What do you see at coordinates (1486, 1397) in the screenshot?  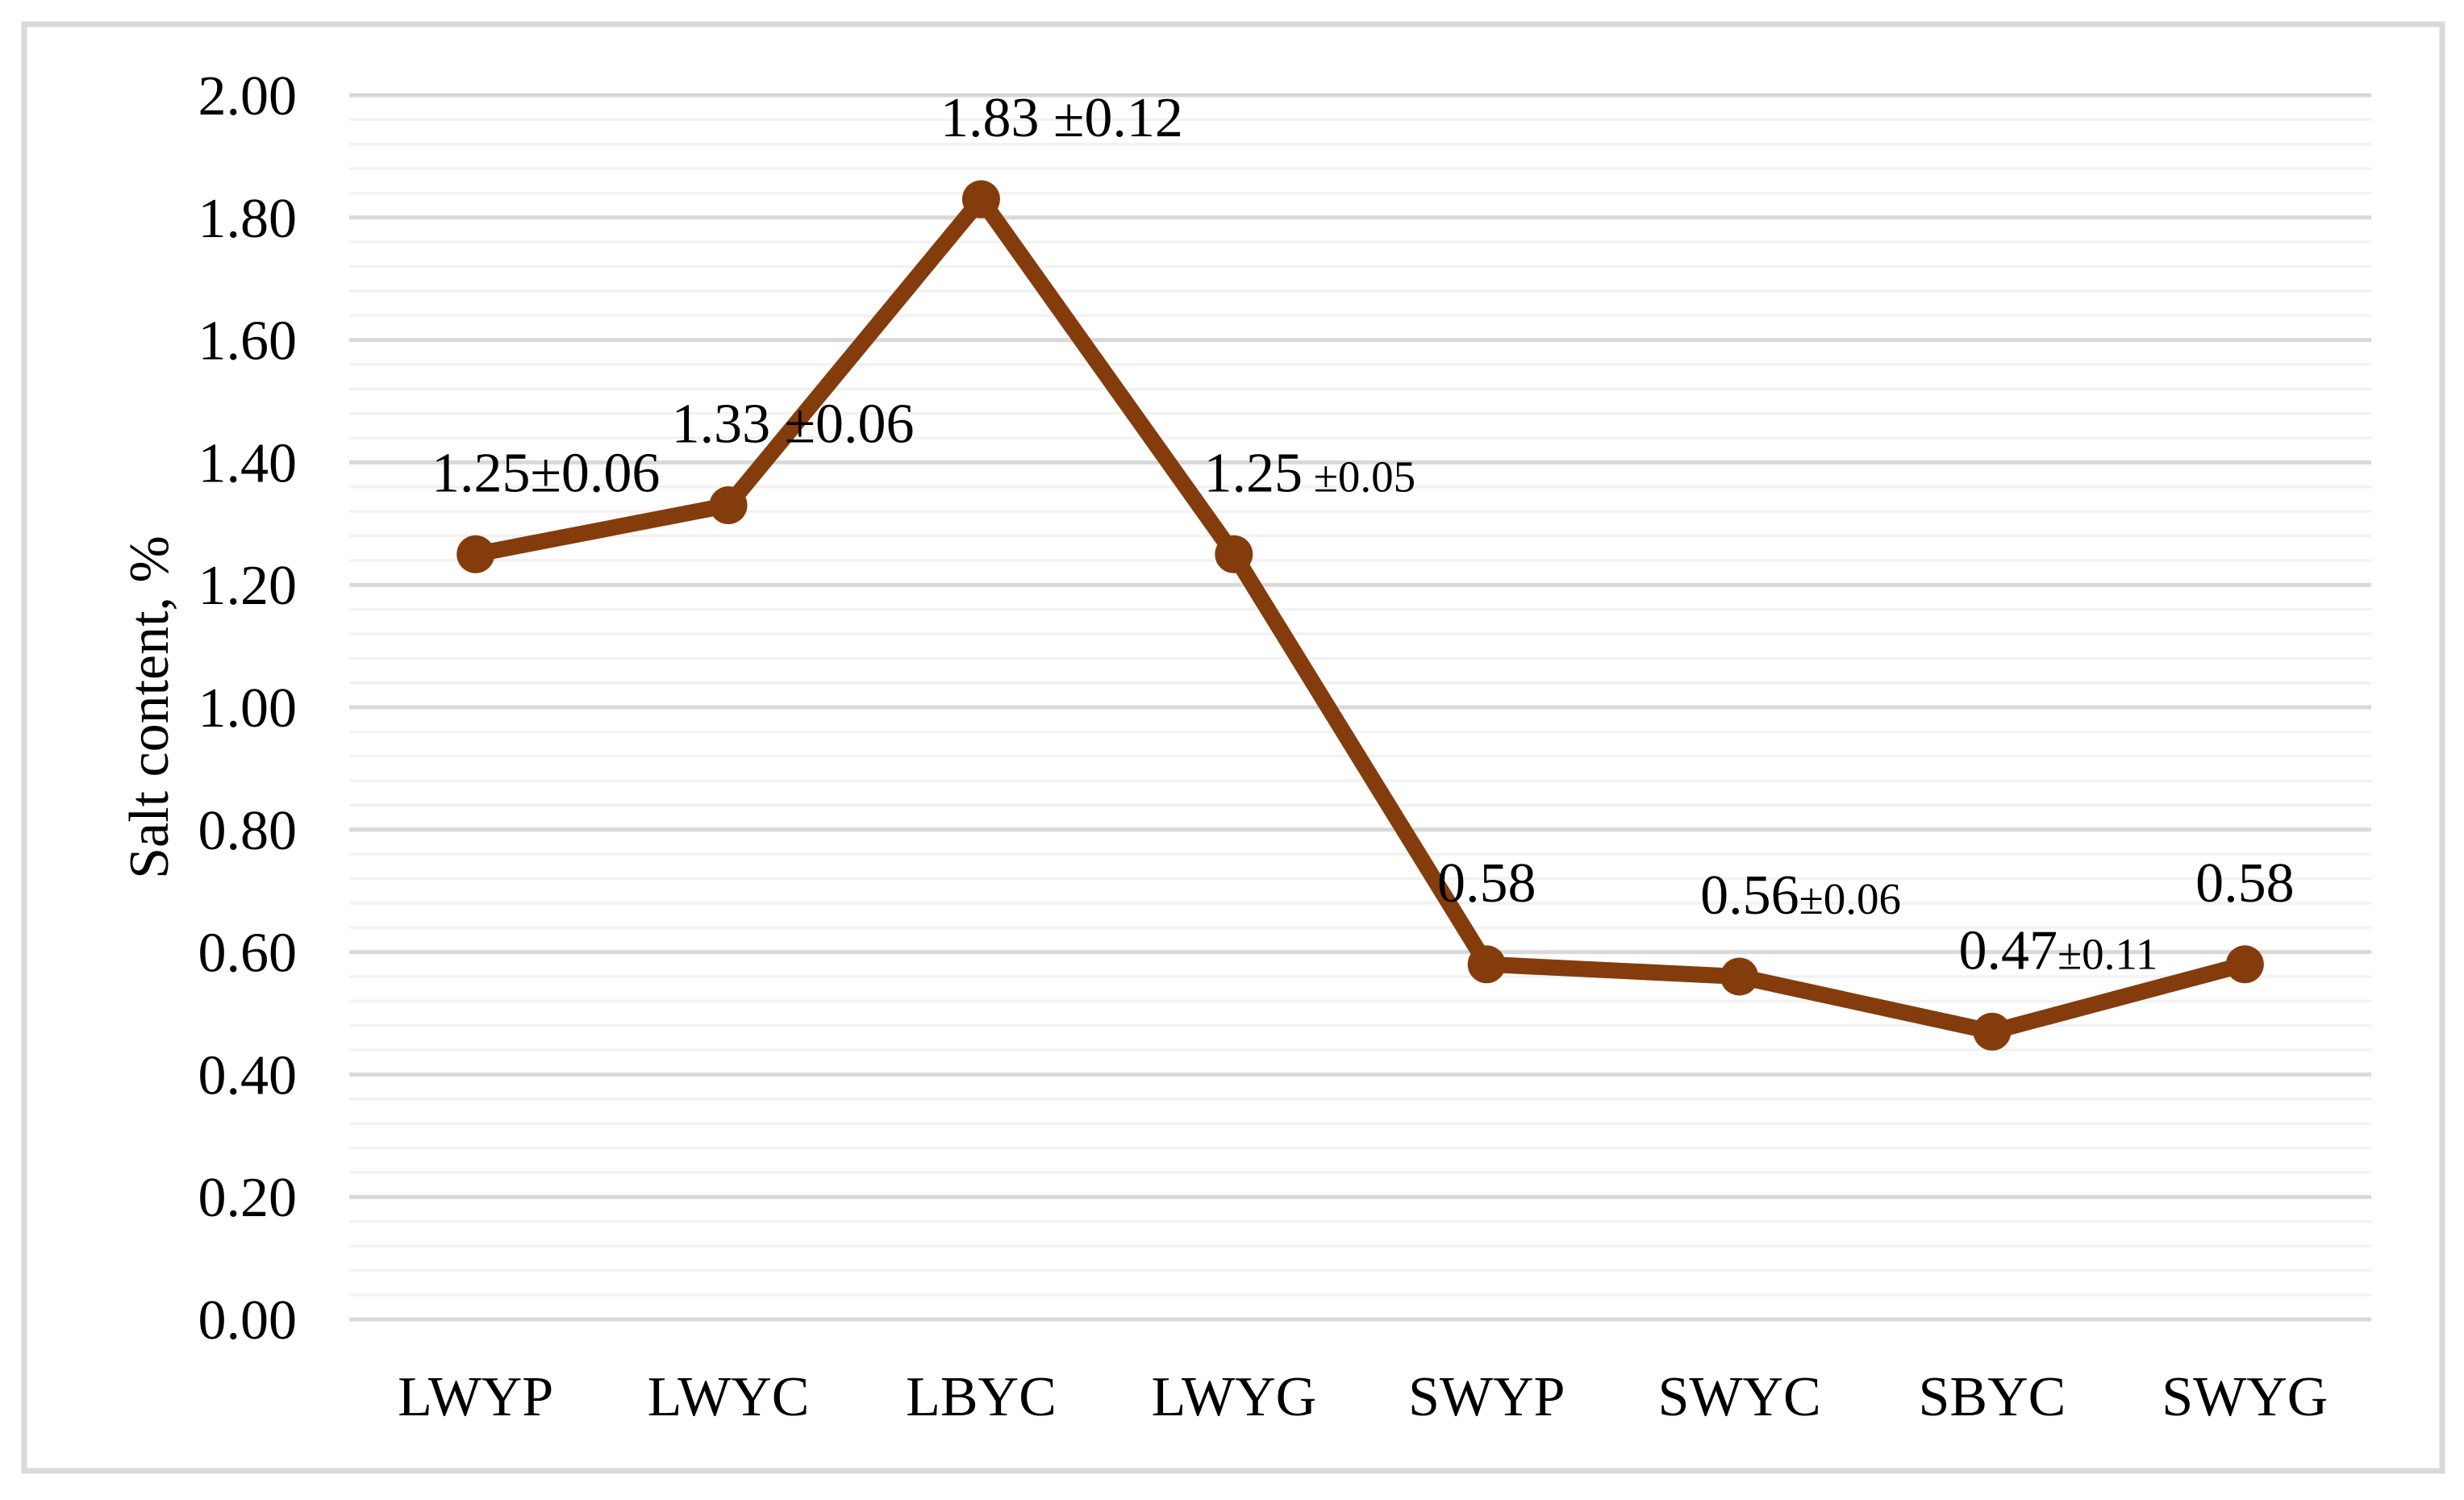 I see `x-category-label: SWYP` at bounding box center [1486, 1397].